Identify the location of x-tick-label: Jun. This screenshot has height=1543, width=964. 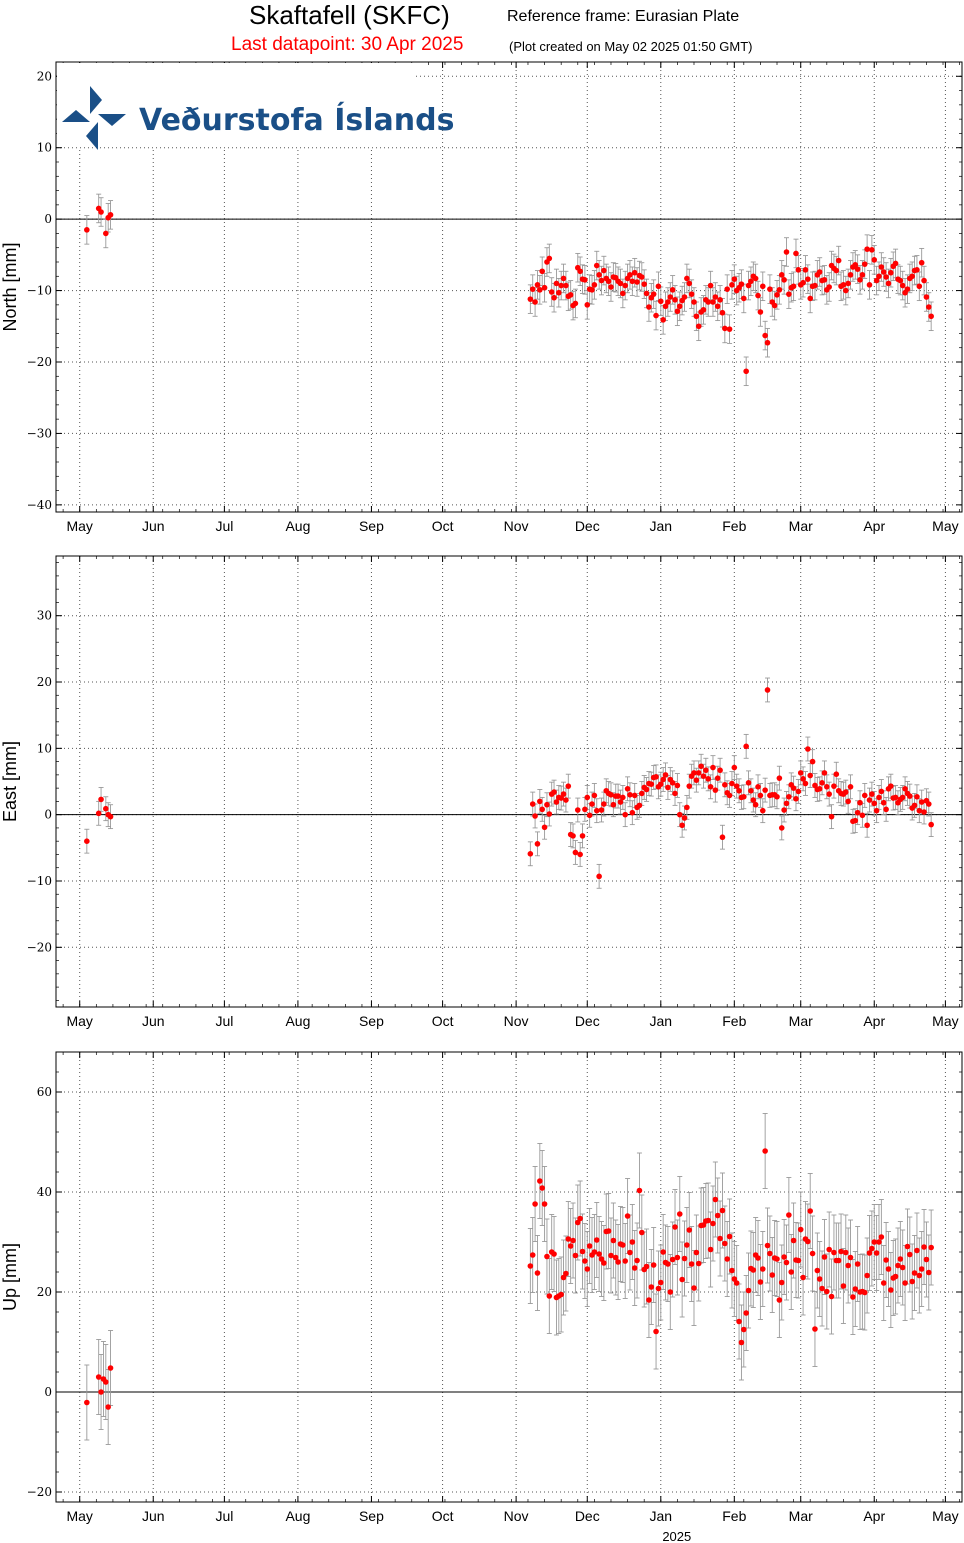
(153, 1021).